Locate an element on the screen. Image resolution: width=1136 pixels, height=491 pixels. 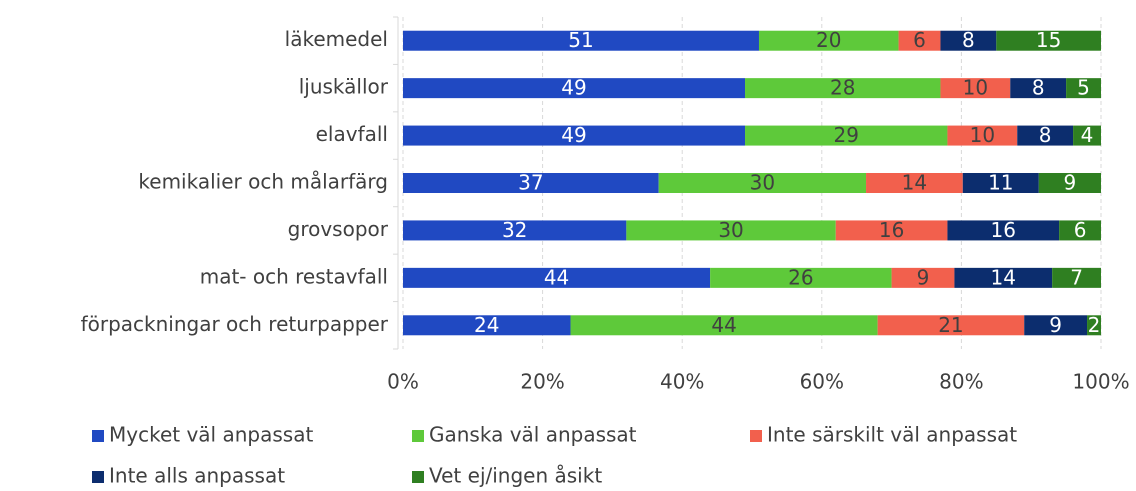
value-label: 7 is located at coordinates (1076, 277).